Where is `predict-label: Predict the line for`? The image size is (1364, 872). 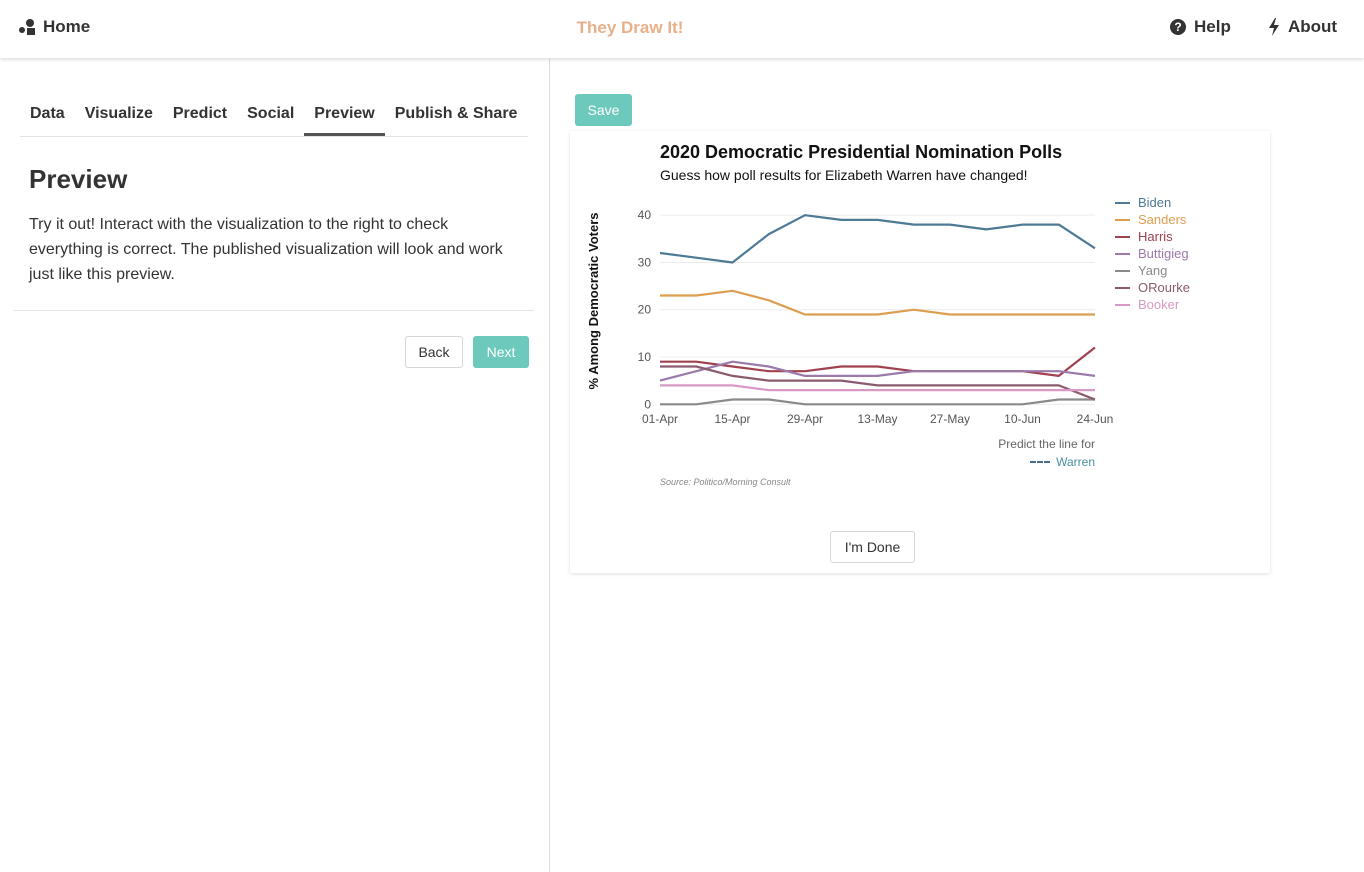
predict-label: Predict the line for is located at coordinates (1046, 444).